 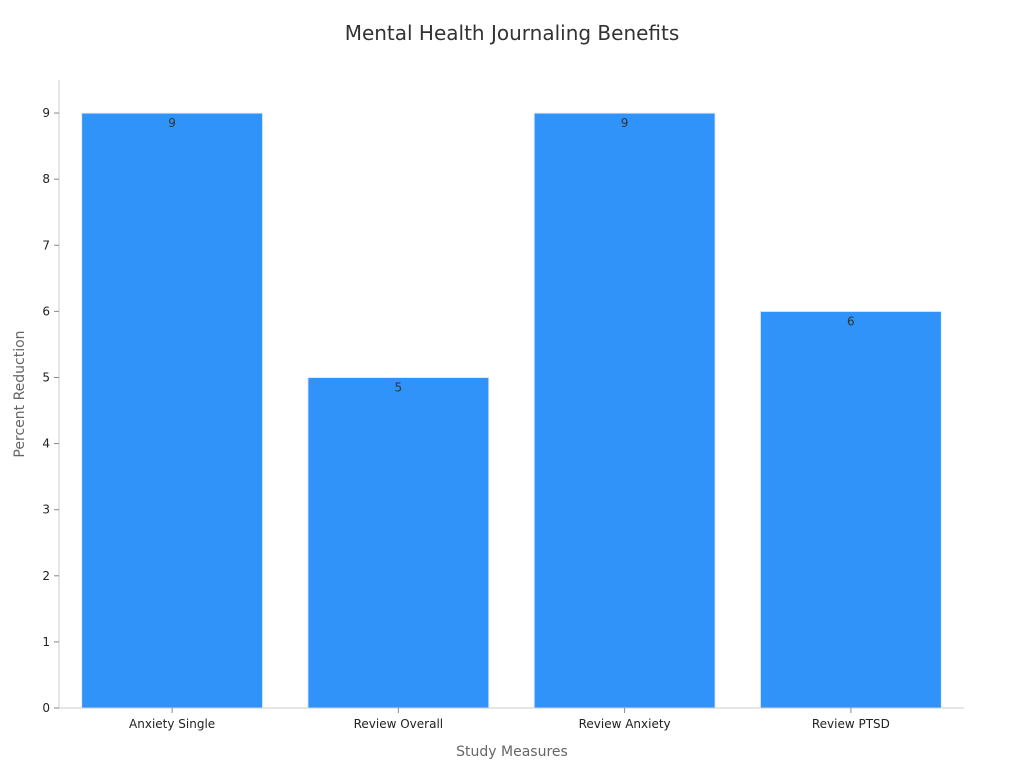 I want to click on x-tick-label-3: Review PTSD, so click(x=851, y=724).